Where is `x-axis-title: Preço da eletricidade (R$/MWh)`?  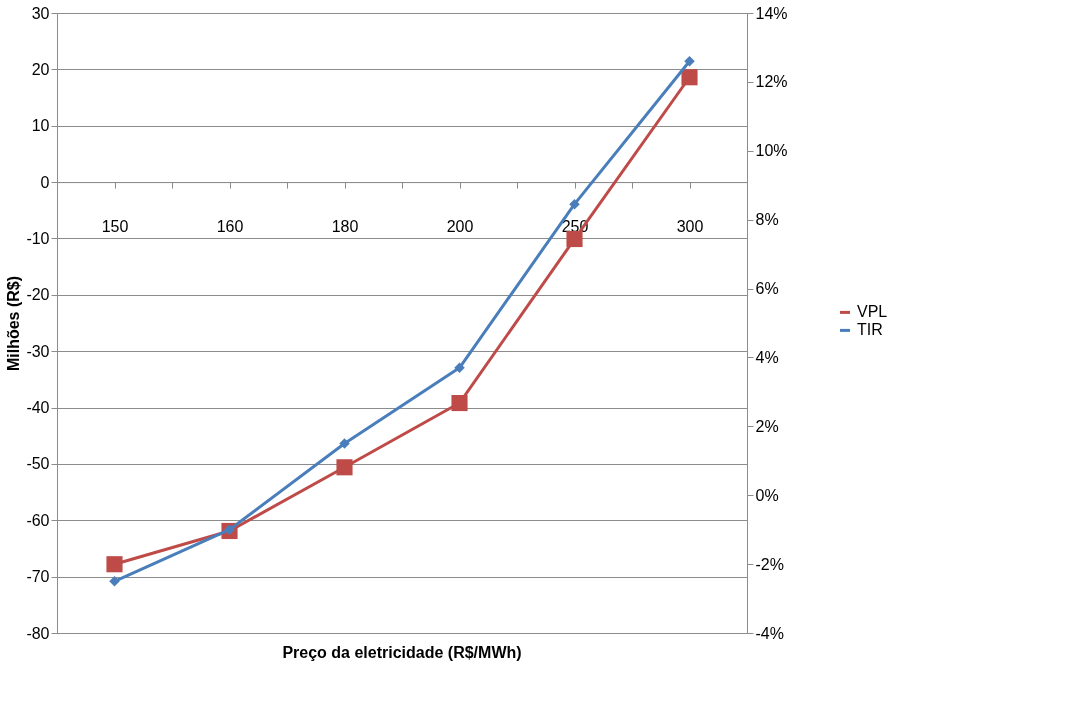 x-axis-title: Preço da eletricidade (R$/MWh) is located at coordinates (402, 652).